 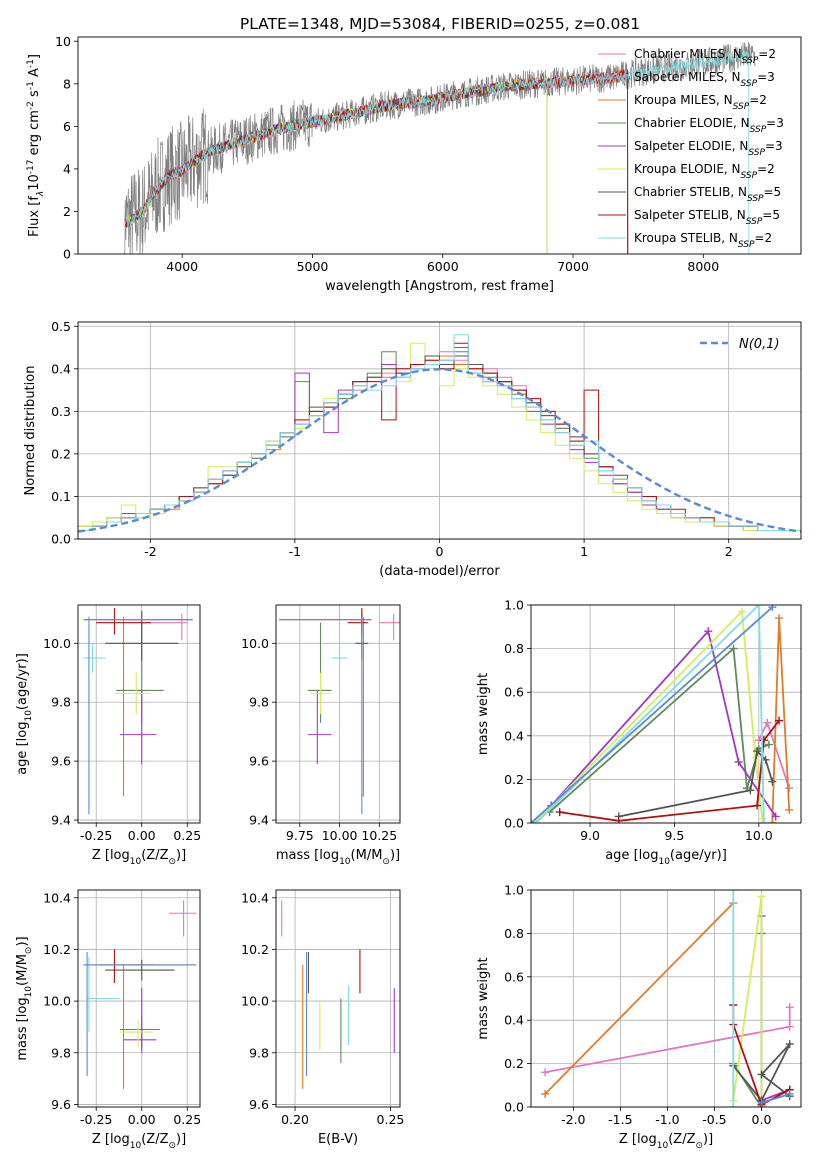 I want to click on y-tick-label: 8, so click(x=67, y=83).